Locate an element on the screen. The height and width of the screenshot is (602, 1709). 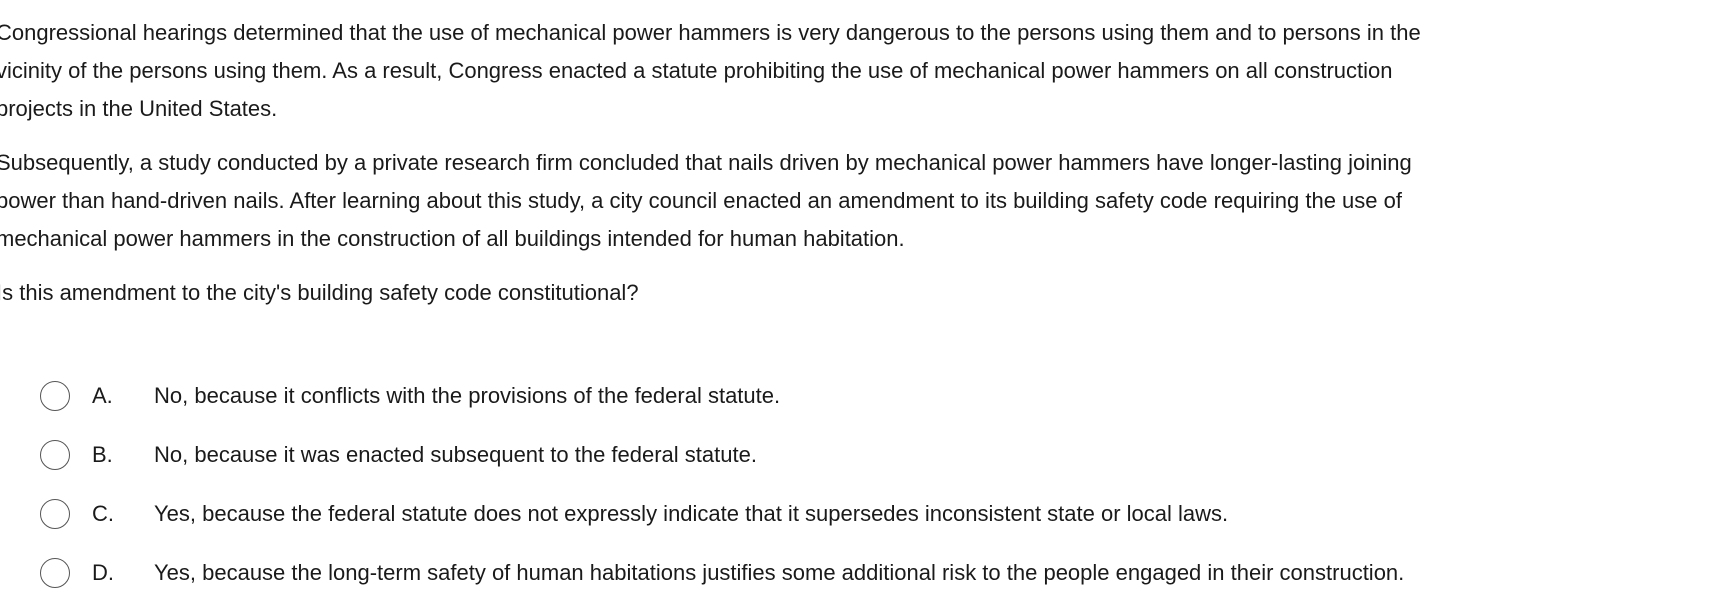
radio-button-d is located at coordinates (55, 572).